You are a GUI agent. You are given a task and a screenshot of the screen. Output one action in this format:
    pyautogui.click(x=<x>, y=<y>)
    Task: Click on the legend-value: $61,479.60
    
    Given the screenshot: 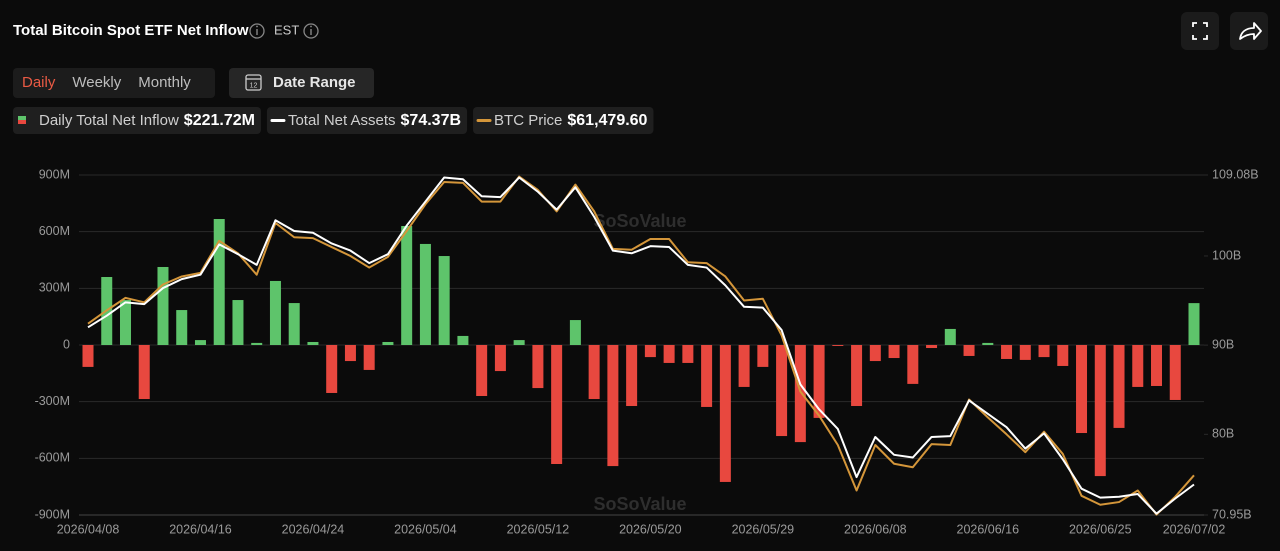 What is the action you would take?
    pyautogui.click(x=607, y=120)
    